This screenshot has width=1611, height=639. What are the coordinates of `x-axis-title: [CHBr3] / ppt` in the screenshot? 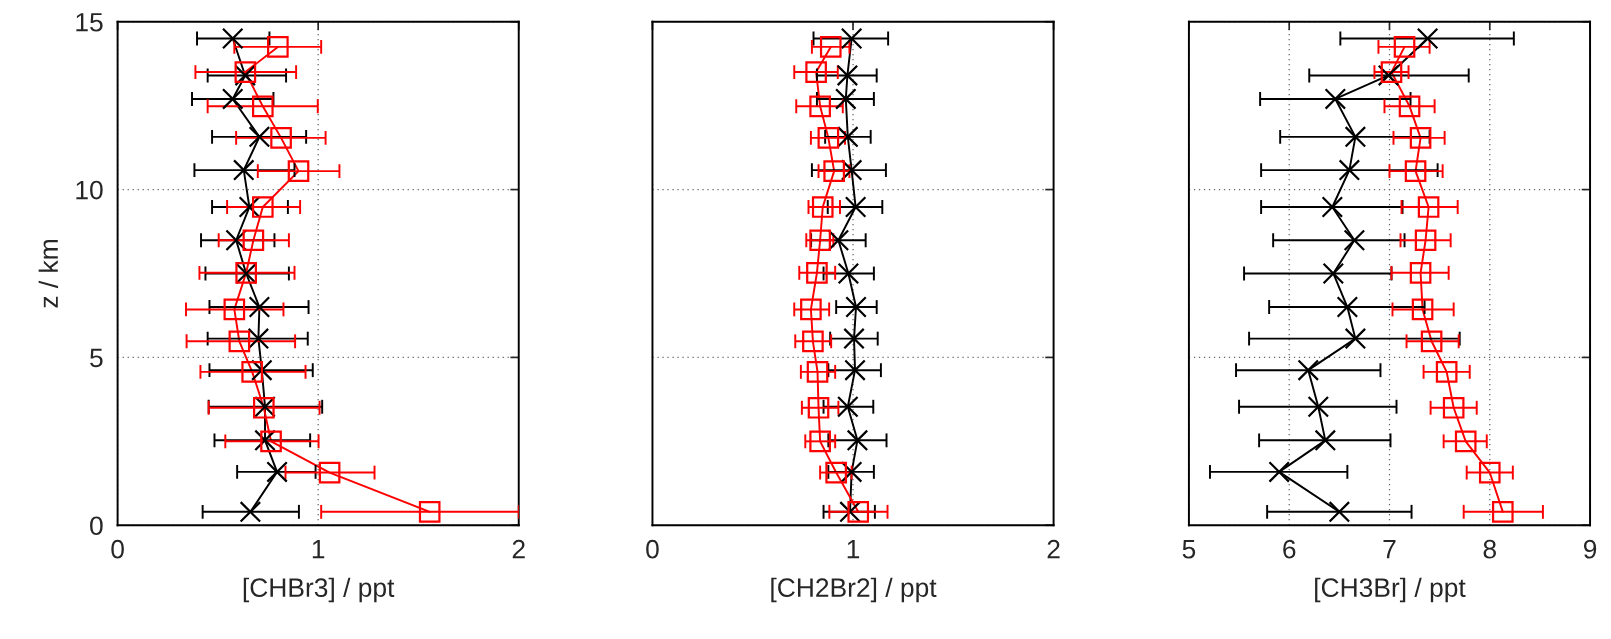 It's located at (319, 590).